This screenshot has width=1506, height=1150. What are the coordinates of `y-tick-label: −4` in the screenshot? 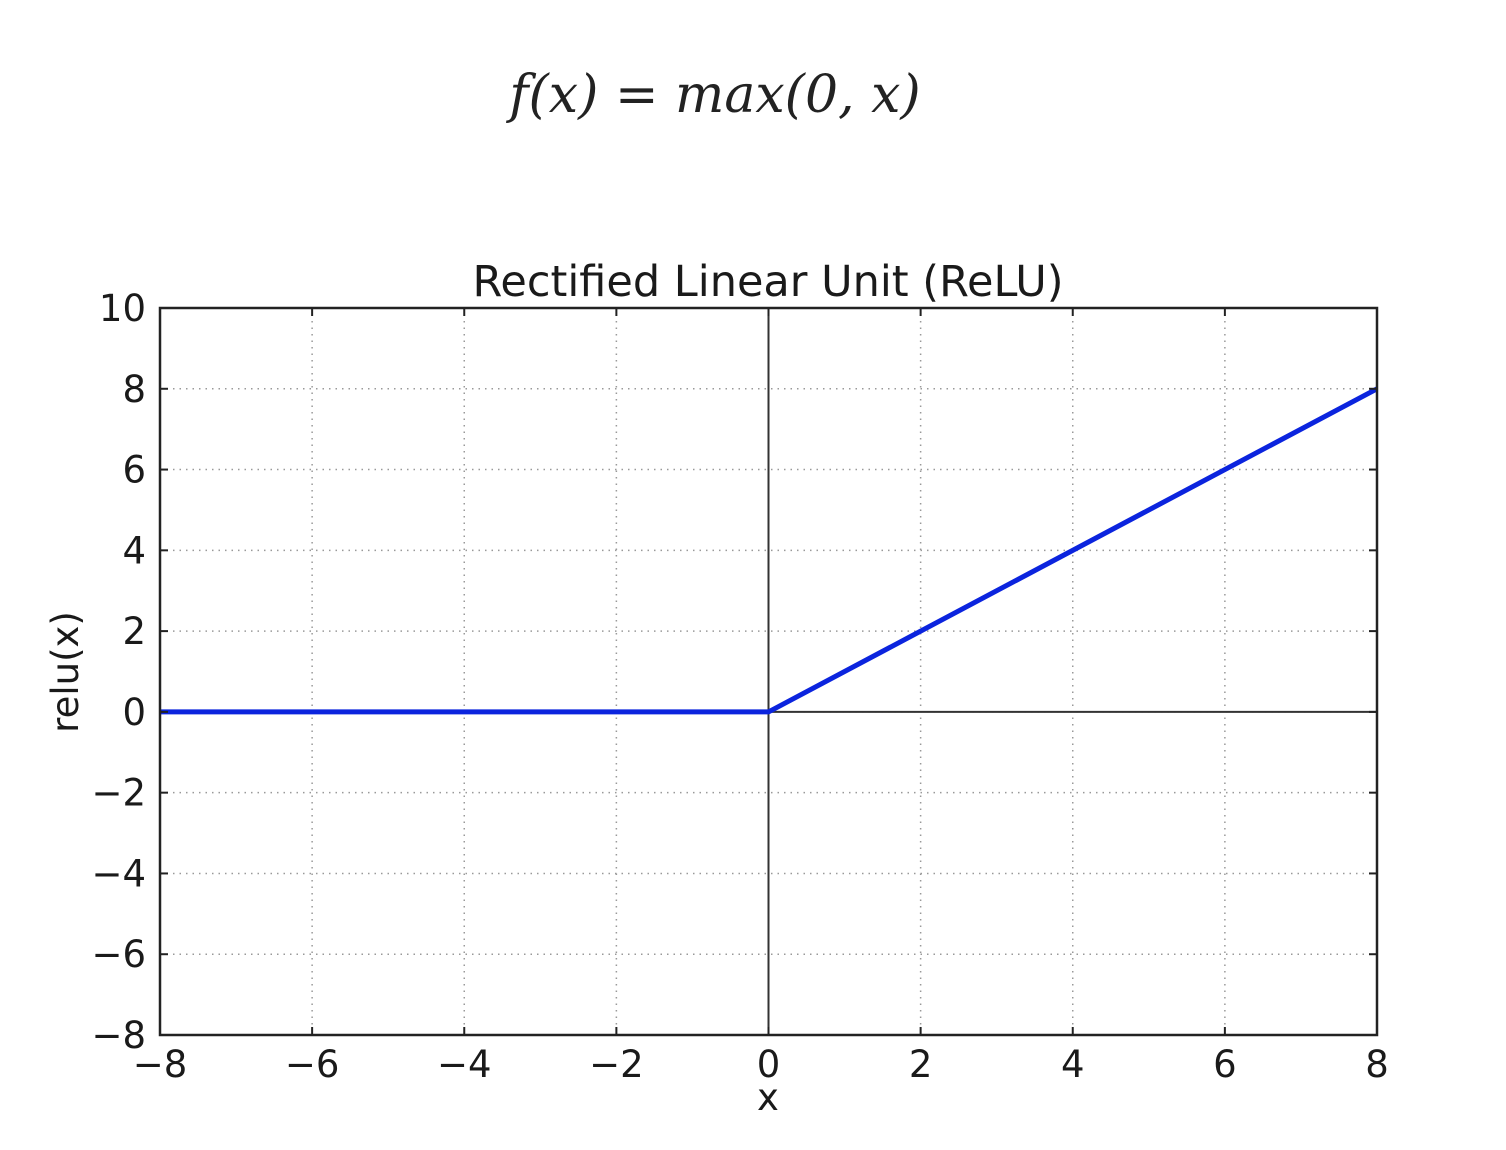 It's located at (118, 873).